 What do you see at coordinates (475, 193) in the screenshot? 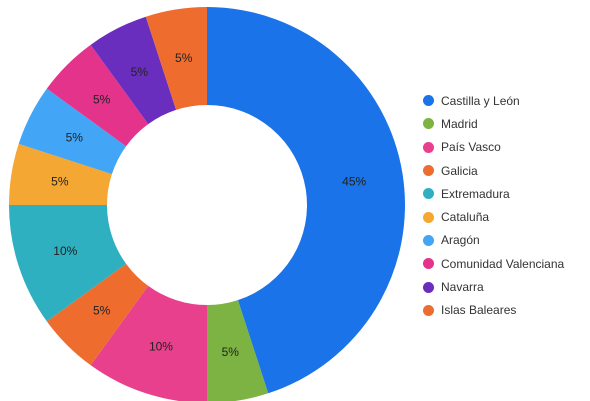
I see `legend-label-4: Extremadura` at bounding box center [475, 193].